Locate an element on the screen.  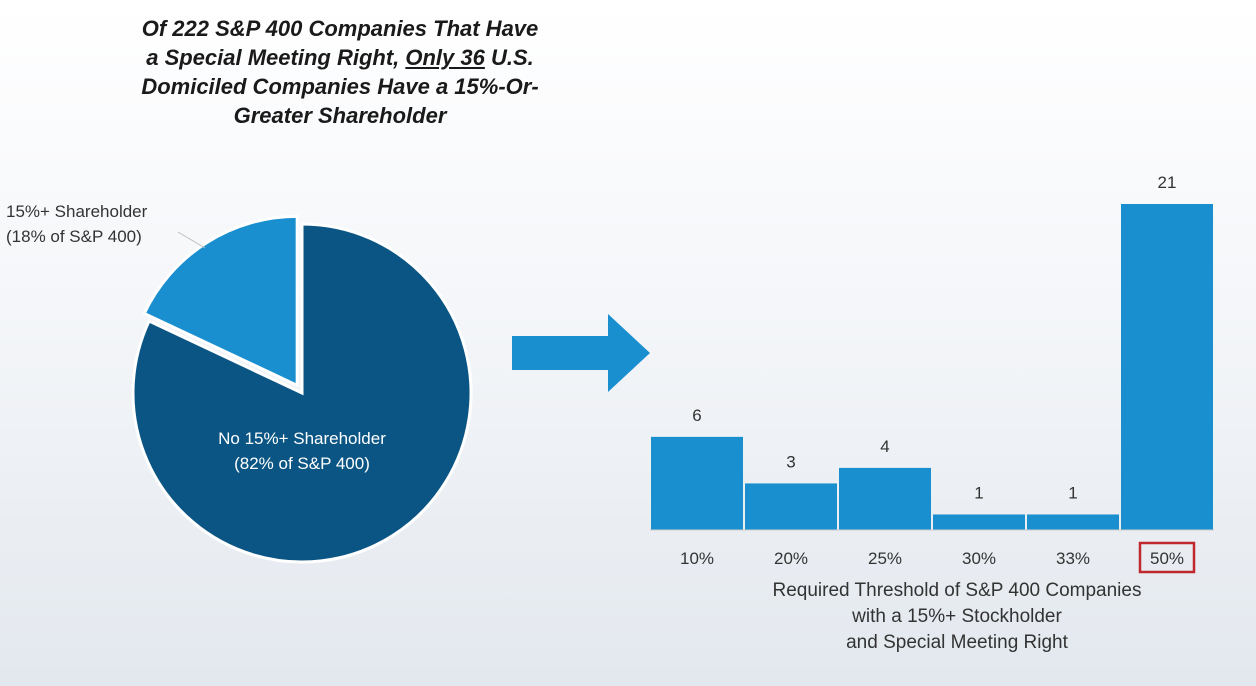
x-tick-label: 30% is located at coordinates (979, 558).